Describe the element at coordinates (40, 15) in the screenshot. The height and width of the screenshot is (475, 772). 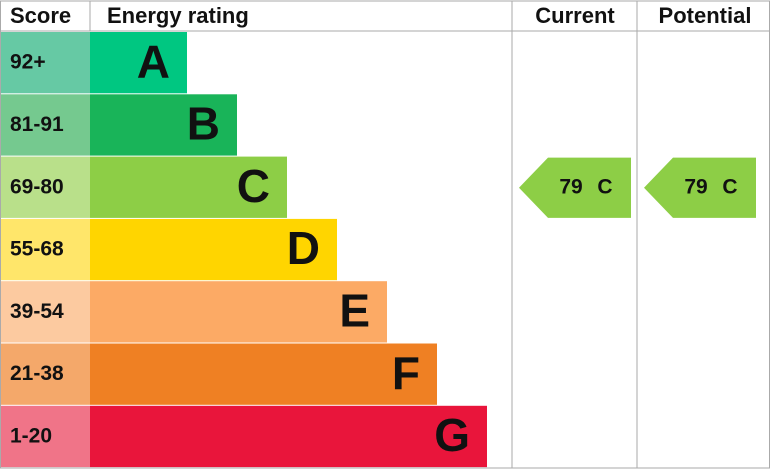
I see `header-score: Score` at that location.